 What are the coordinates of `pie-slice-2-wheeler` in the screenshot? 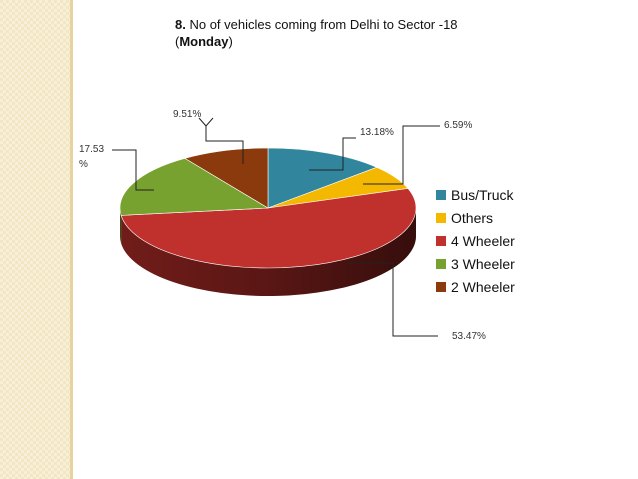 It's located at (226, 178).